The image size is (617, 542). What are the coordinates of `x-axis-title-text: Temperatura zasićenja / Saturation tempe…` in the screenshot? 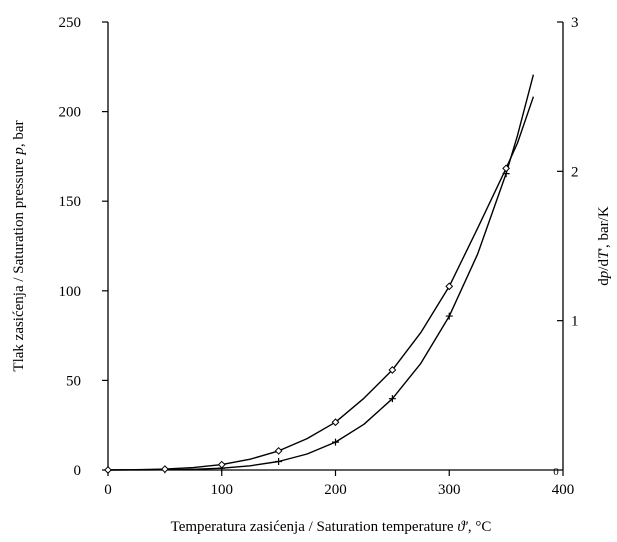 It's located at (312, 527).